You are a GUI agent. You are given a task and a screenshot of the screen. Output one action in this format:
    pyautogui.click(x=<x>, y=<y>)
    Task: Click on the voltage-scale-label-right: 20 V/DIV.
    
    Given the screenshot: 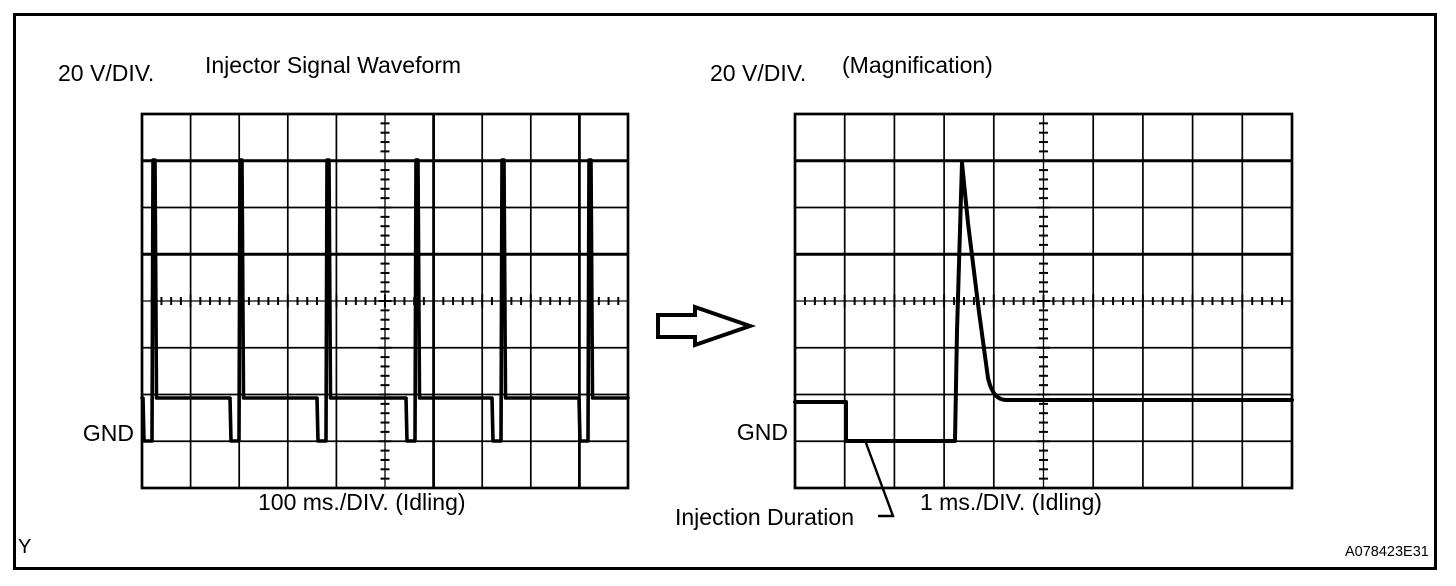 What is the action you would take?
    pyautogui.click(x=758, y=73)
    